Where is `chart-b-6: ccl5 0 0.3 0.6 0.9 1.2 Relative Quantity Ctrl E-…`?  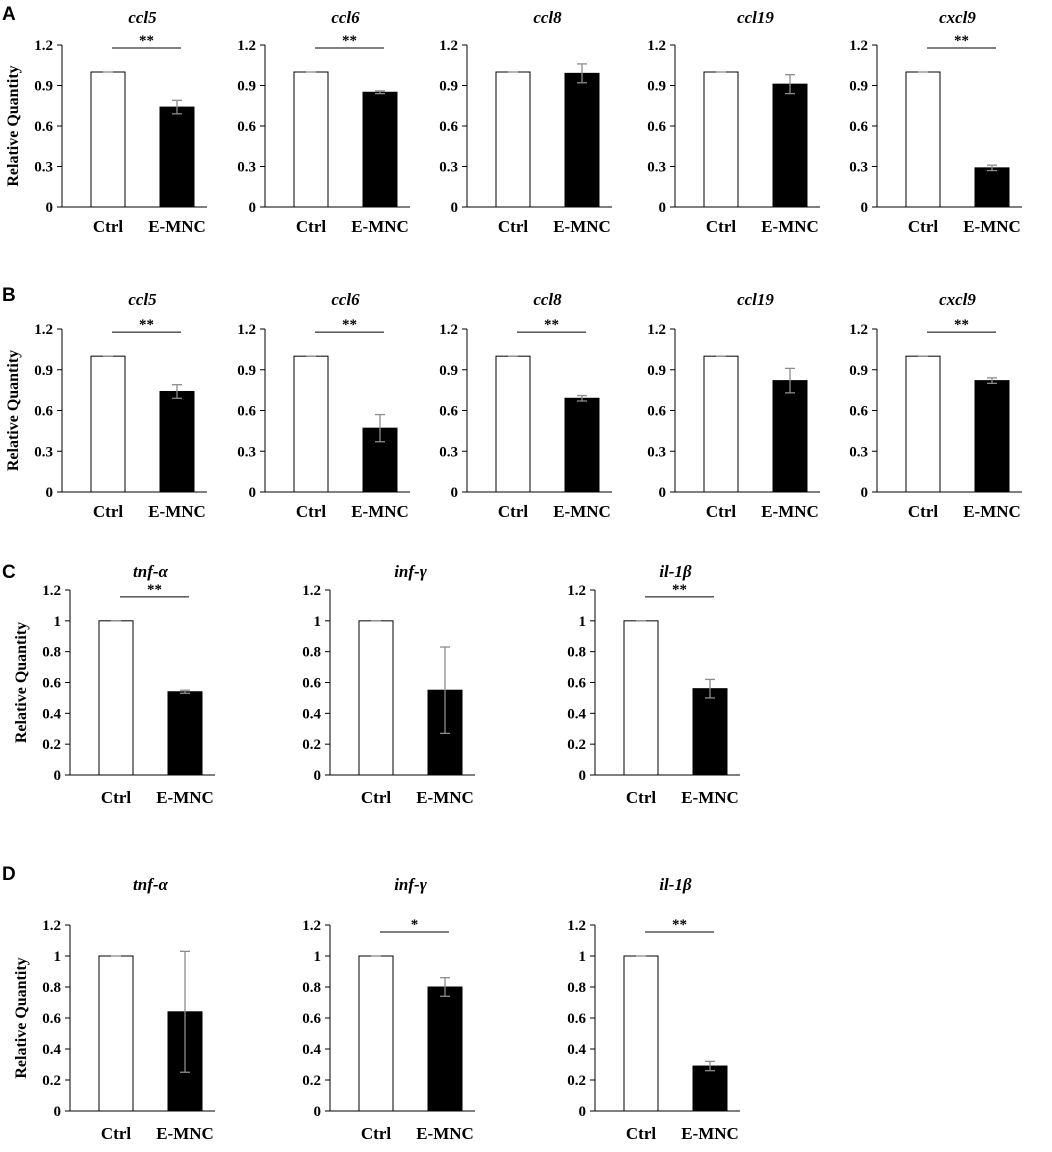
chart-b-6: ccl5 0 0.3 0.6 0.9 1.2 Relative Quantity Ctrl E-… is located at coordinates (106, 405).